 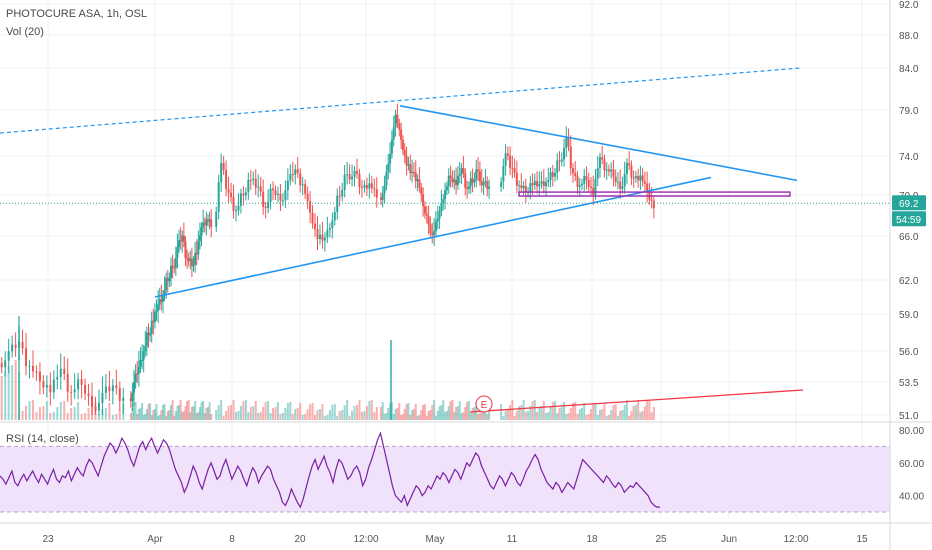 I want to click on time-tick-label: 25, so click(x=661, y=539).